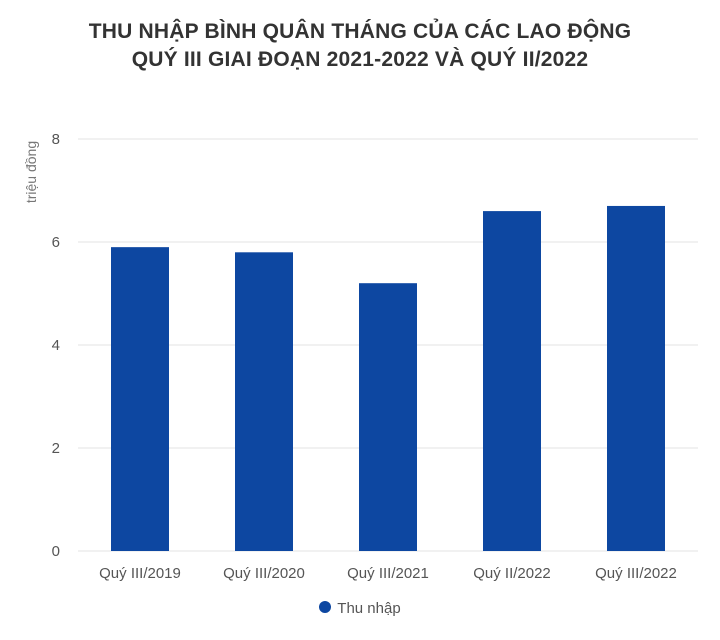 This screenshot has height=640, width=720. What do you see at coordinates (512, 573) in the screenshot?
I see `x-tick-label: Quý II/2022` at bounding box center [512, 573].